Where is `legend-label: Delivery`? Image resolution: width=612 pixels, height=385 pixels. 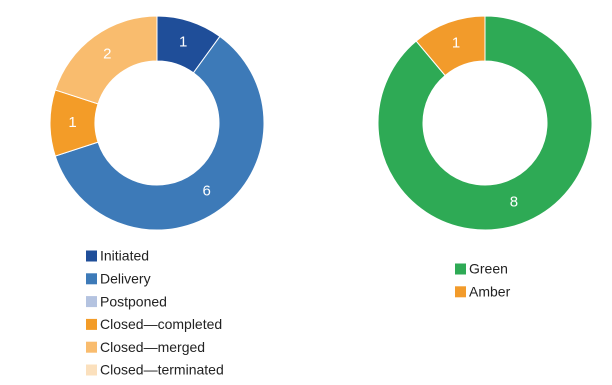
legend-label: Delivery is located at coordinates (125, 279).